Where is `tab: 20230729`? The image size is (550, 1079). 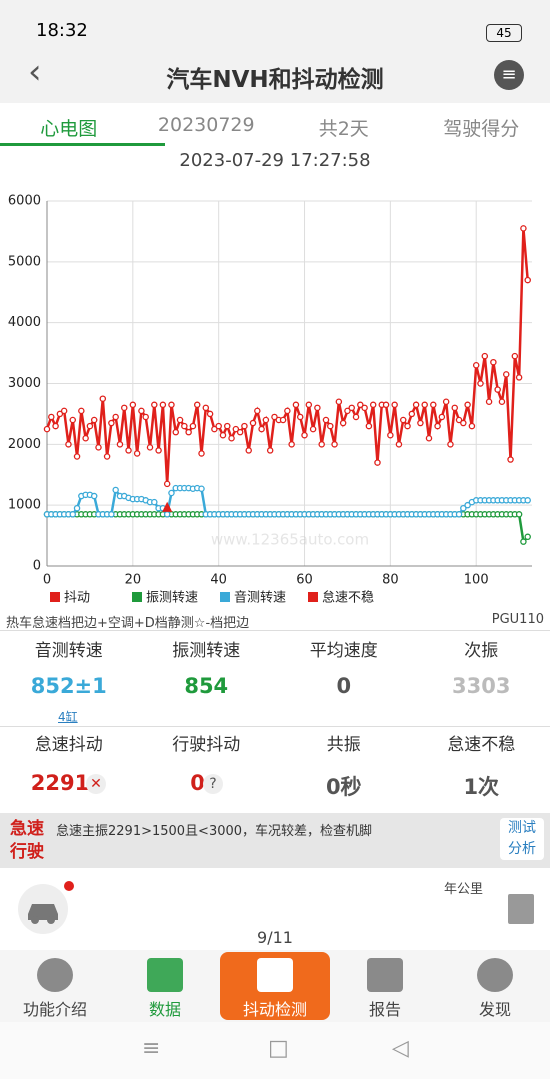
tab: 20230729 is located at coordinates (206, 125).